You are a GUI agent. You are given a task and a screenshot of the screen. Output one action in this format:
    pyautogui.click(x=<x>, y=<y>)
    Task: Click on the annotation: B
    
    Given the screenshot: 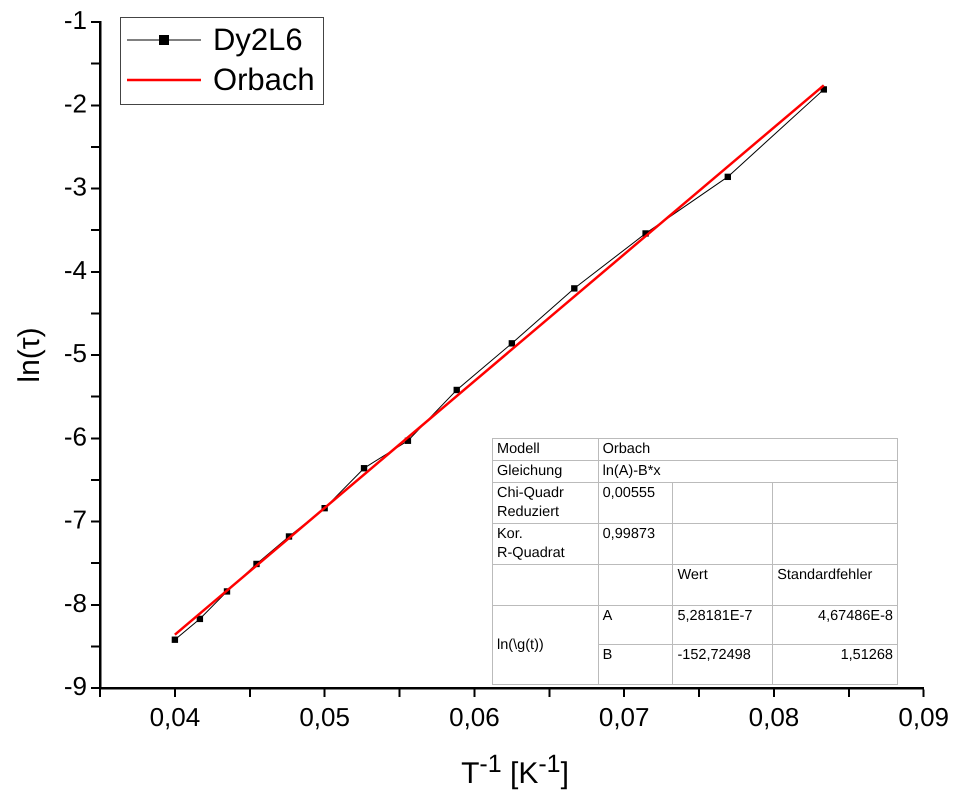 What is the action you would take?
    pyautogui.click(x=635, y=664)
    